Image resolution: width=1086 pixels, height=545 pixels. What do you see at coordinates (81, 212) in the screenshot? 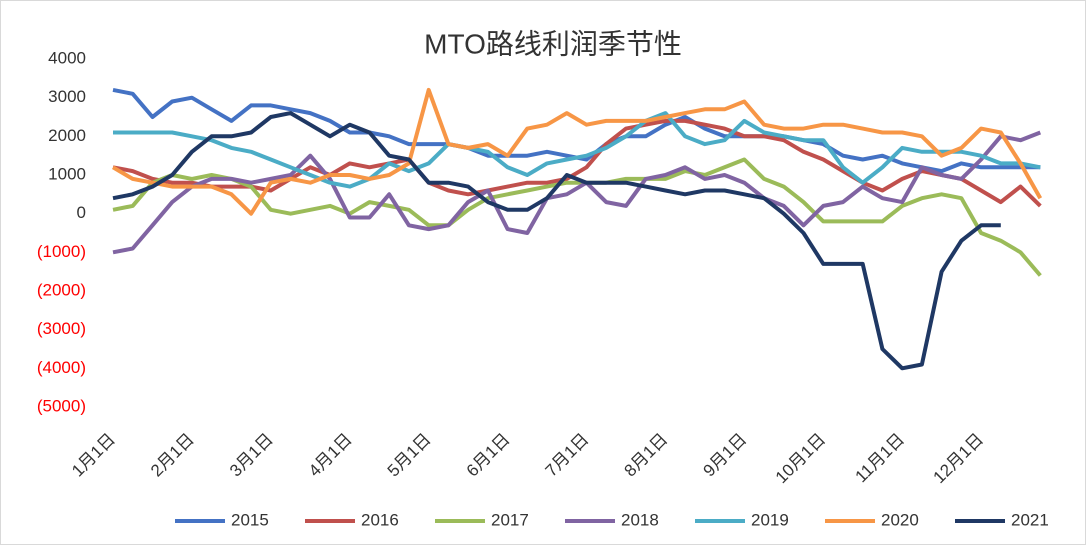
I see `y-tick-label: 0` at bounding box center [81, 212].